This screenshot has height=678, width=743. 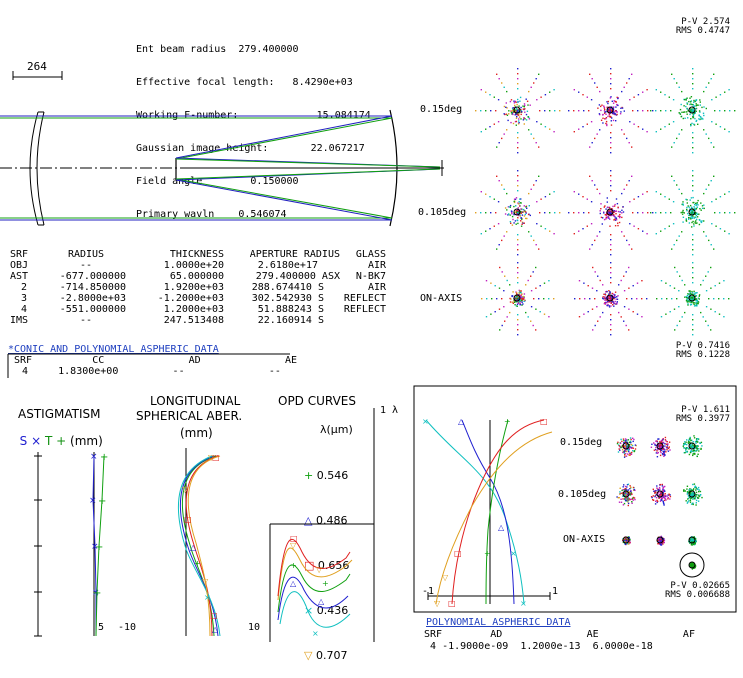 I want to click on summary-line-4: Gaussian image height: 22.067217, so click(x=250, y=148).